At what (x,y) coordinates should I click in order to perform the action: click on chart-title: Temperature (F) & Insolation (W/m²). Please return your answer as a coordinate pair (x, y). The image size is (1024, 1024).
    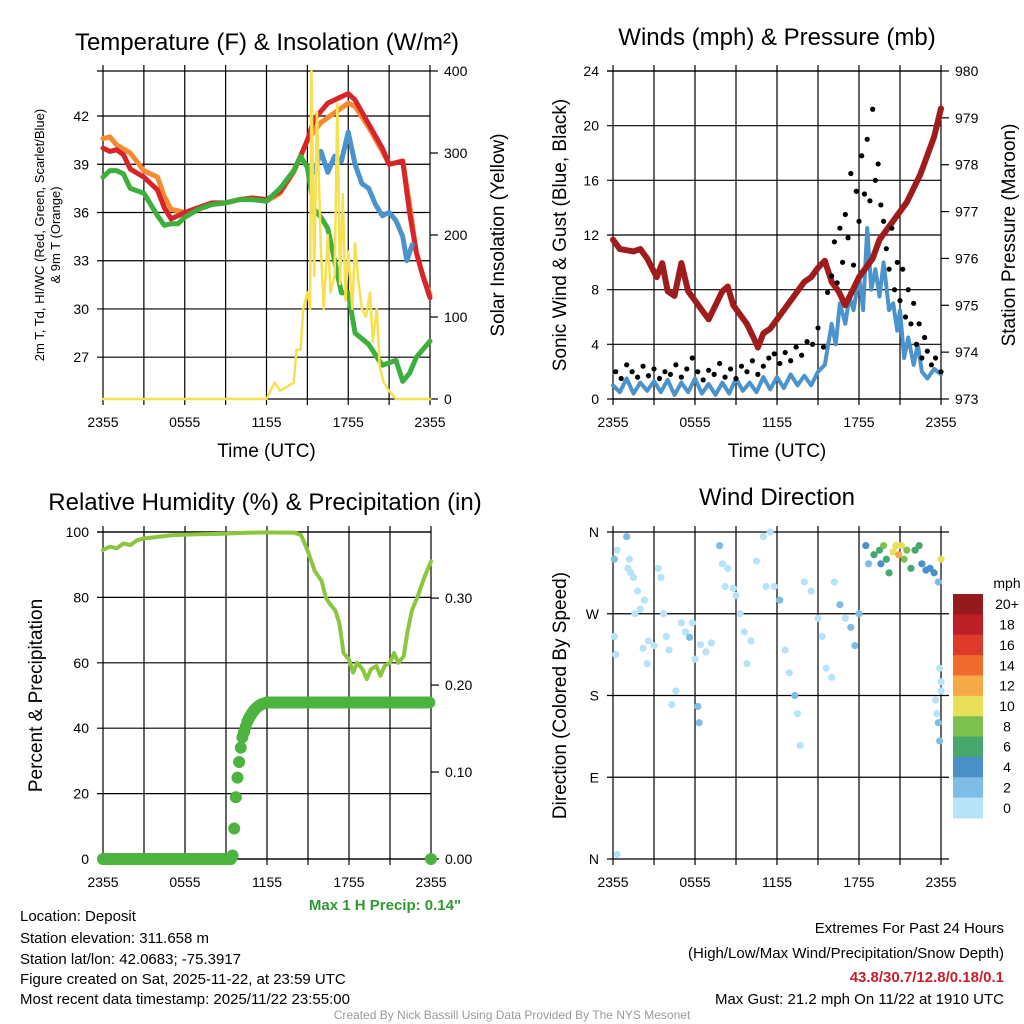
    Looking at the image, I should click on (267, 42).